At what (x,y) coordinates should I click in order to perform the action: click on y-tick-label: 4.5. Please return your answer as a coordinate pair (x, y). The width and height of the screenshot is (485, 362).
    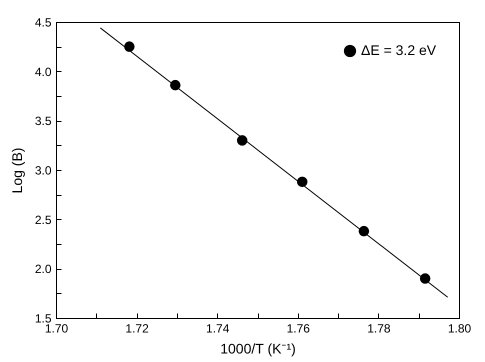
    Looking at the image, I should click on (43, 23).